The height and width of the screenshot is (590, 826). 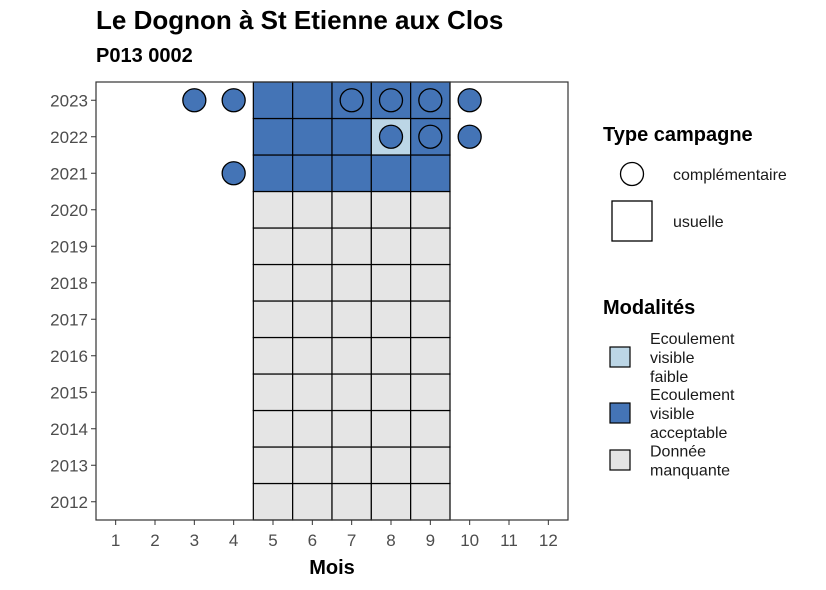 I want to click on x-tick-label-11: 11, so click(x=509, y=540).